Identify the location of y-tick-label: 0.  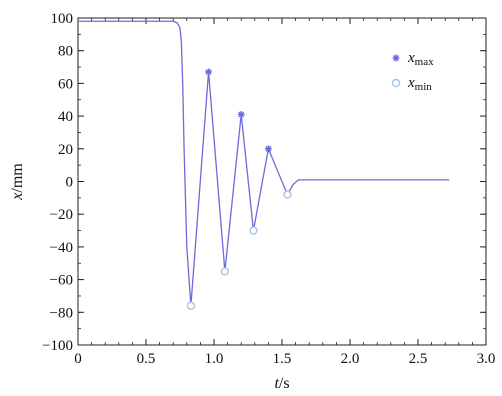
(70, 183).